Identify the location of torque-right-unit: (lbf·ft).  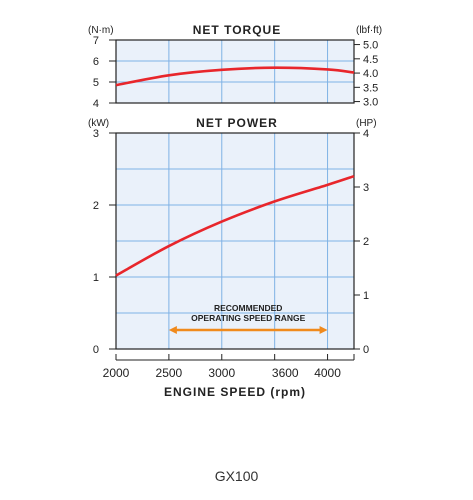
(369, 30).